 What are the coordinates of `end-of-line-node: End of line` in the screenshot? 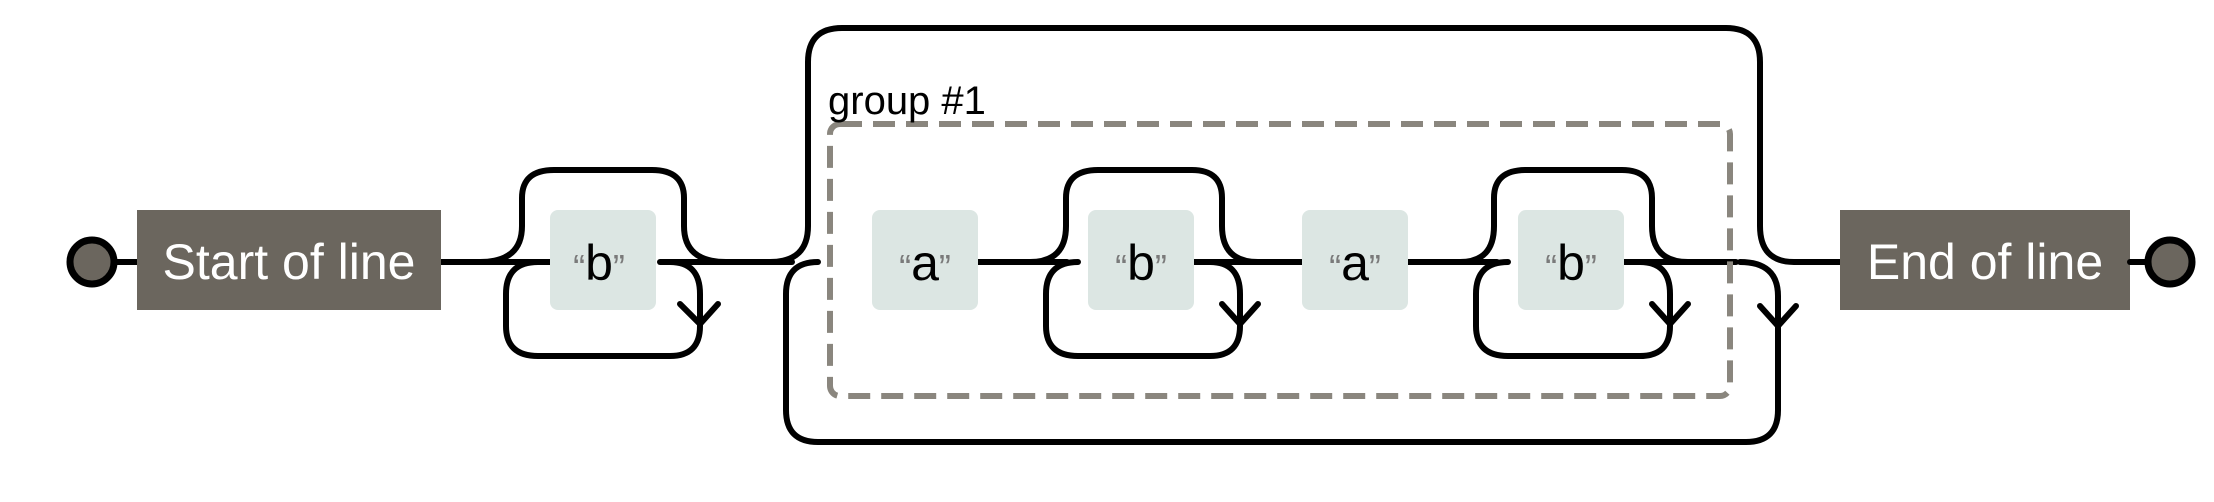 It's located at (1985, 260).